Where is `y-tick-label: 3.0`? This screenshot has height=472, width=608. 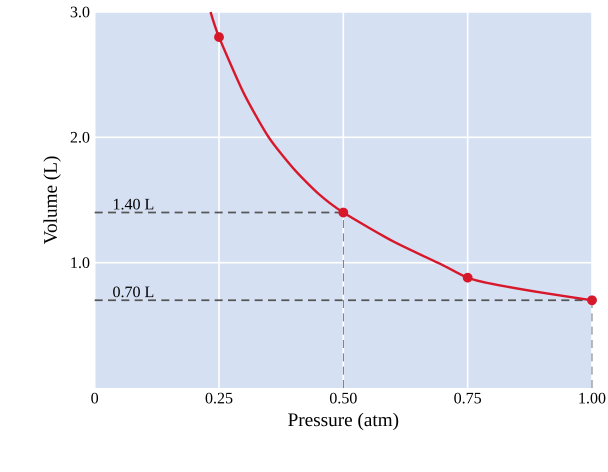 y-tick-label: 3.0 is located at coordinates (80, 12).